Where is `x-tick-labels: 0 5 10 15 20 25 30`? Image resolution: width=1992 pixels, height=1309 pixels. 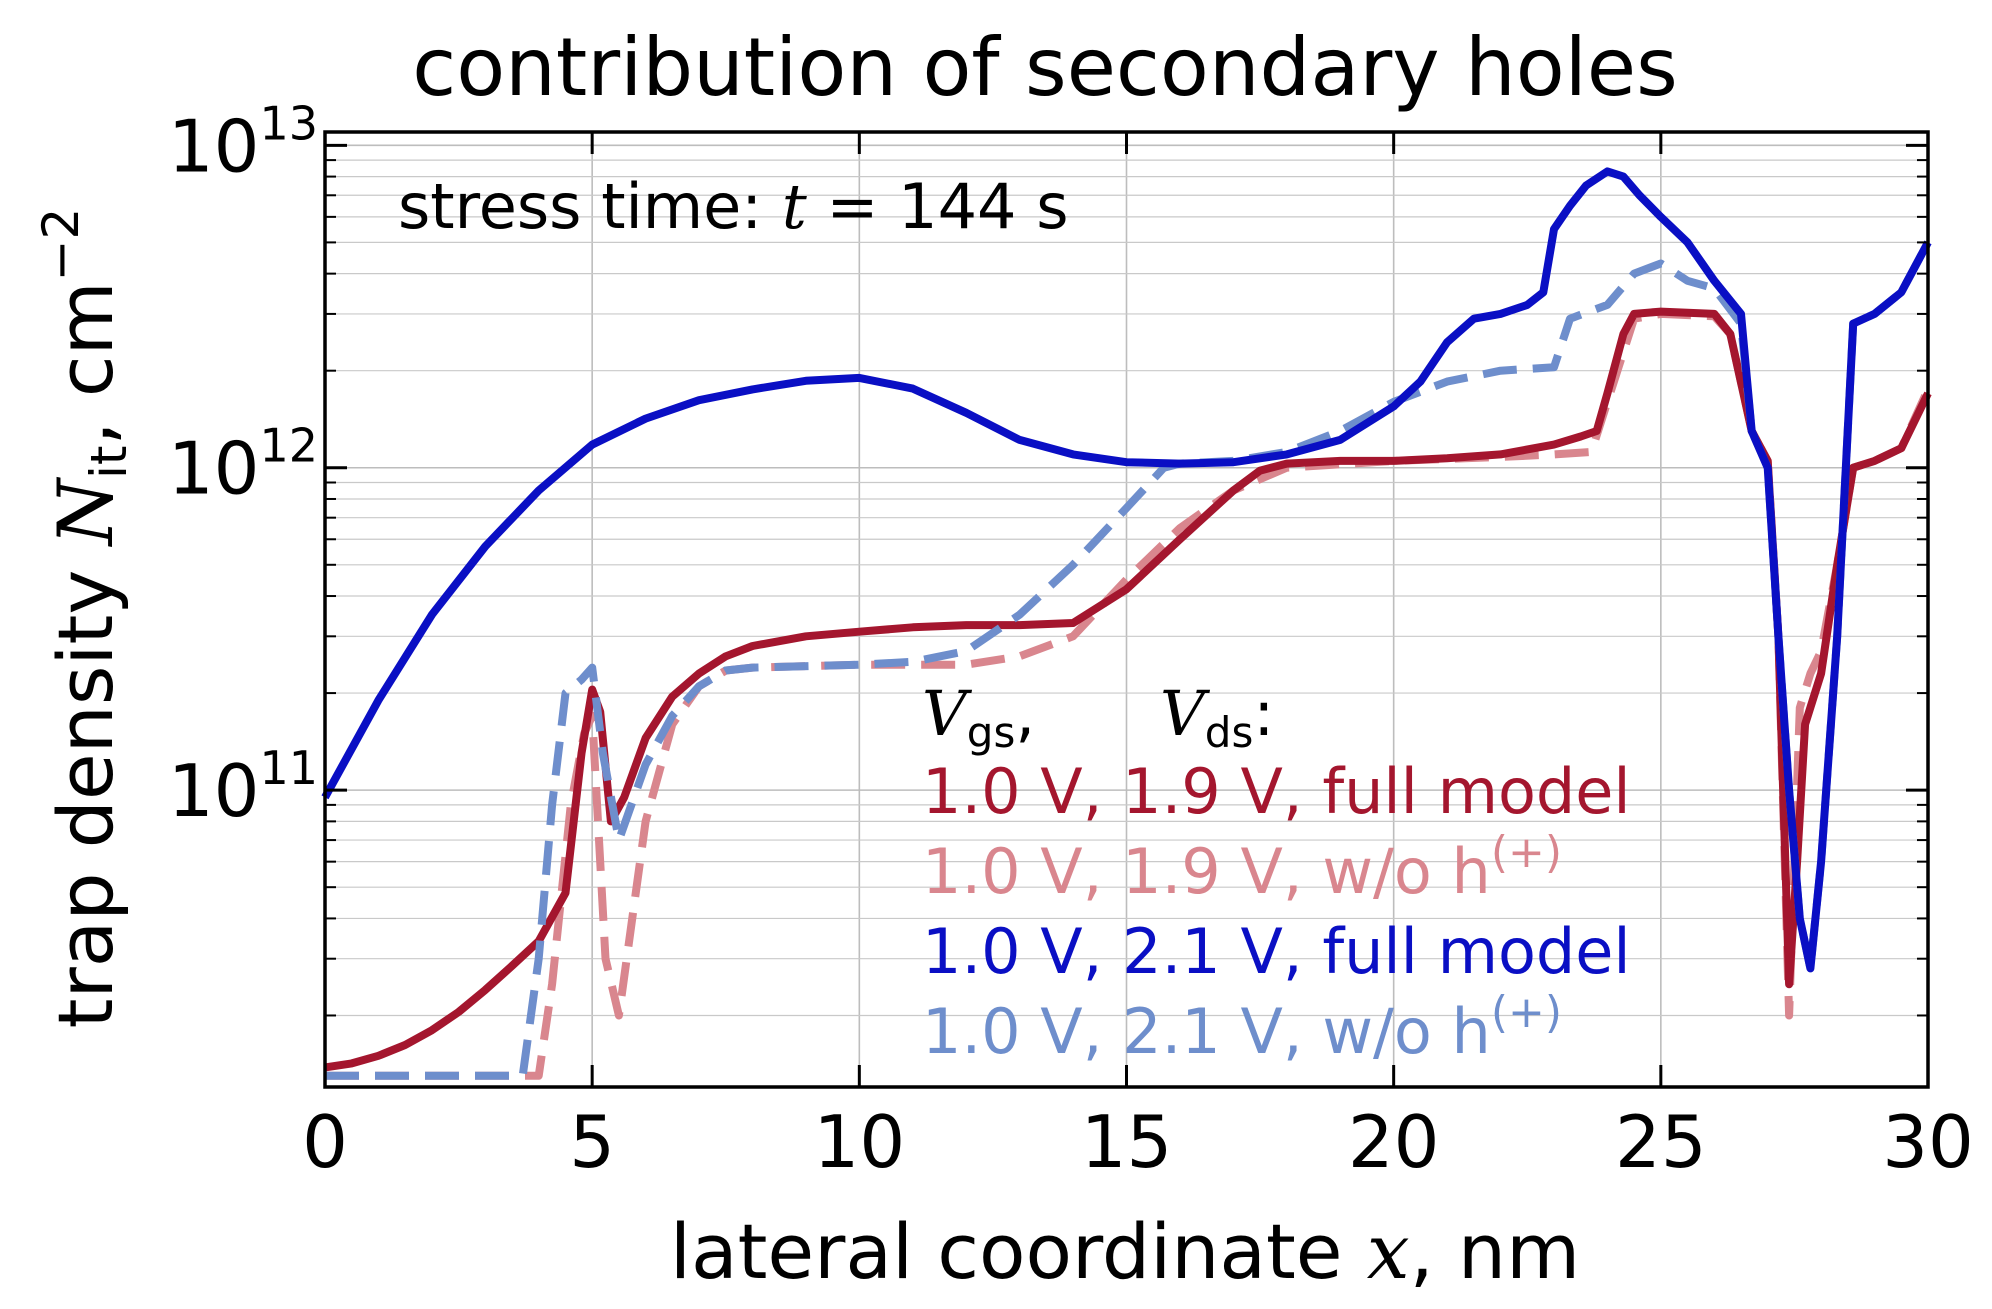
x-tick-labels: 0 5 10 15 20 25 30 is located at coordinates (1138, 1142).